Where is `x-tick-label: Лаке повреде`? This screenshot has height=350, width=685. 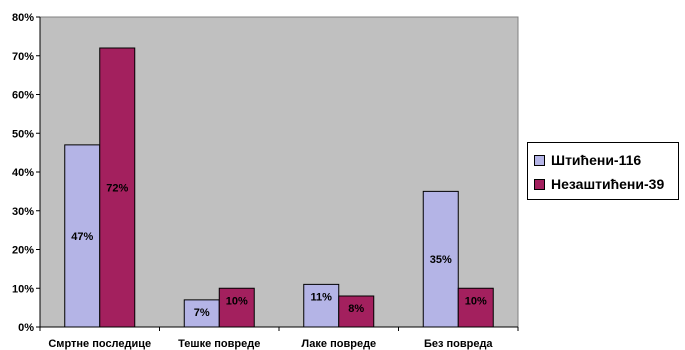 x-tick-label: Лаке повреде is located at coordinates (338, 344).